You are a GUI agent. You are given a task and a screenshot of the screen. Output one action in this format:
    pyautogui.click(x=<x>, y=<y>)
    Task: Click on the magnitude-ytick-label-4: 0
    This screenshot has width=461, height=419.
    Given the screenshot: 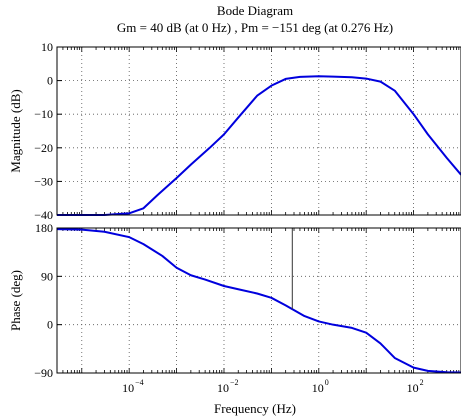 What is the action you would take?
    pyautogui.click(x=50, y=81)
    